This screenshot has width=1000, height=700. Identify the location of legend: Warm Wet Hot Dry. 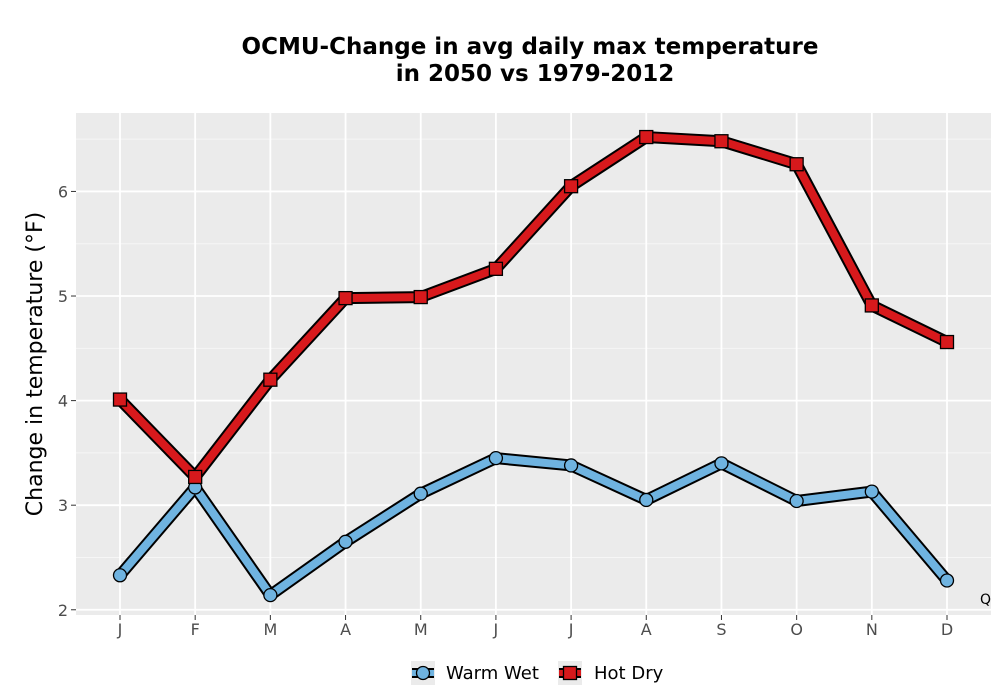
(537, 673).